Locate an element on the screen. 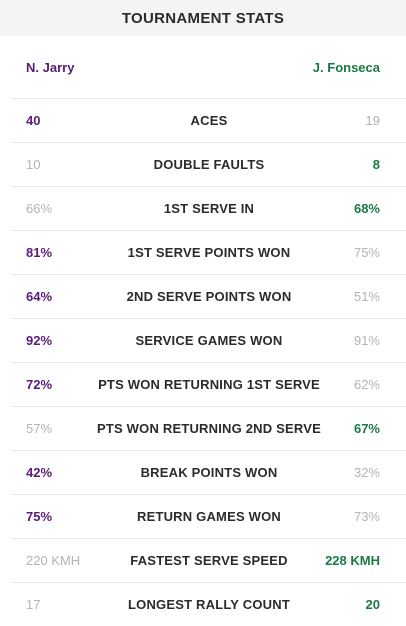 Image resolution: width=406 pixels, height=626 pixels. left-player-name: N. Jarry is located at coordinates (50, 67).